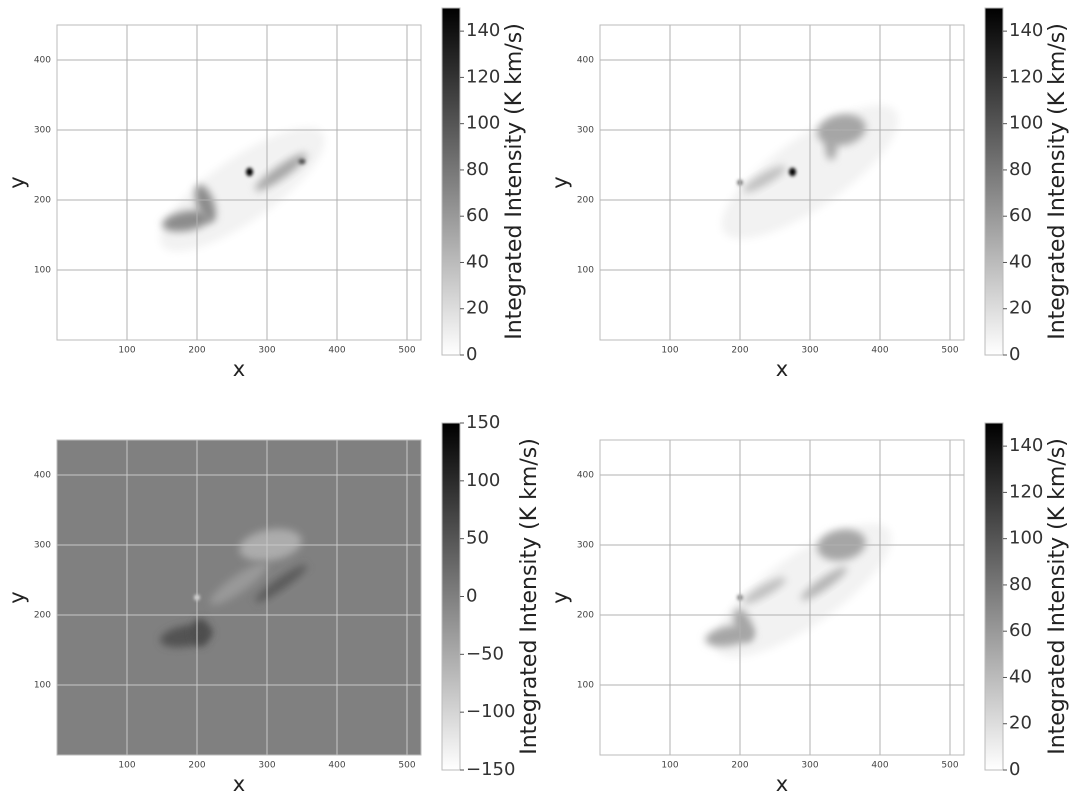 This screenshot has width=1072, height=794. What do you see at coordinates (483, 422) in the screenshot?
I see `colorbar-tick-label: 150` at bounding box center [483, 422].